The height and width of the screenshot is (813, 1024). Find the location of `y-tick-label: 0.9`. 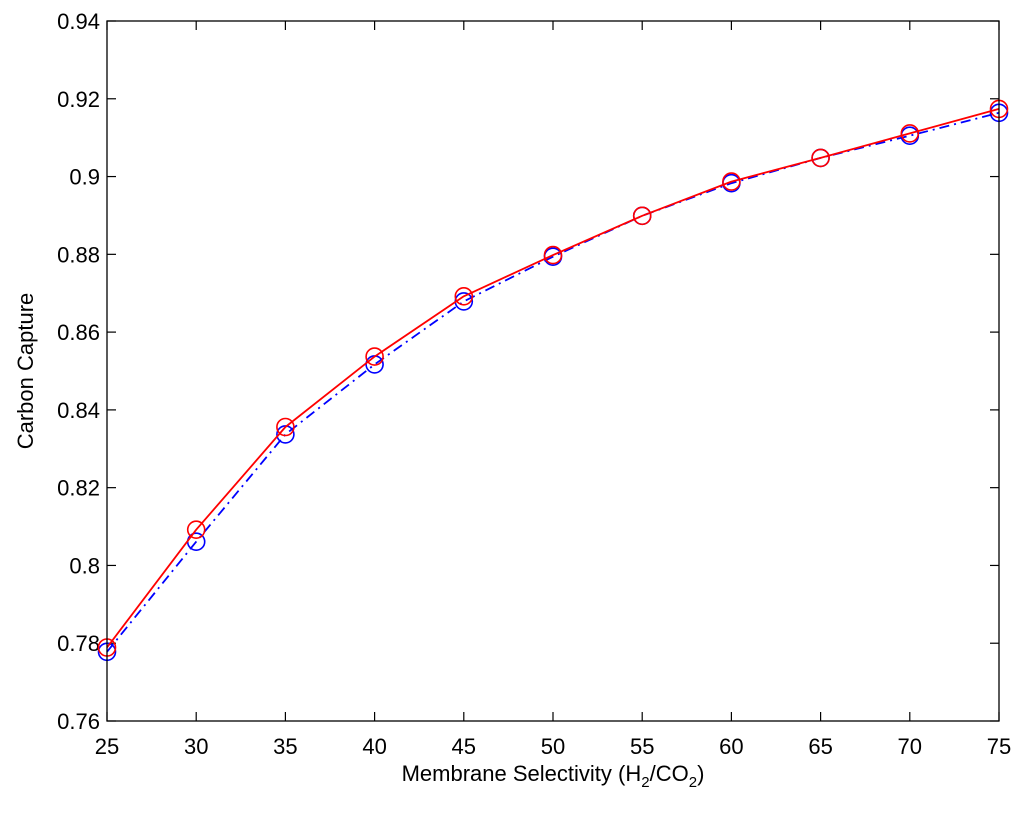

y-tick-label: 0.9 is located at coordinates (84, 177).